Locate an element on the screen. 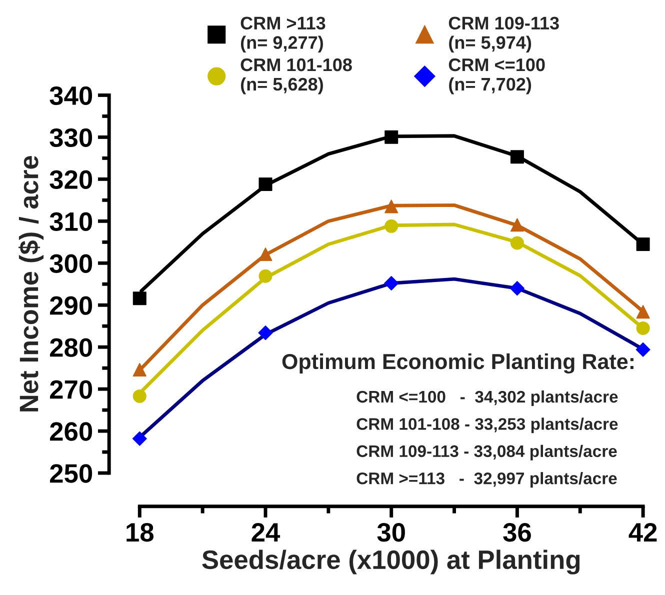 This screenshot has height=595, width=665. x-tick-label: 30 is located at coordinates (391, 532).